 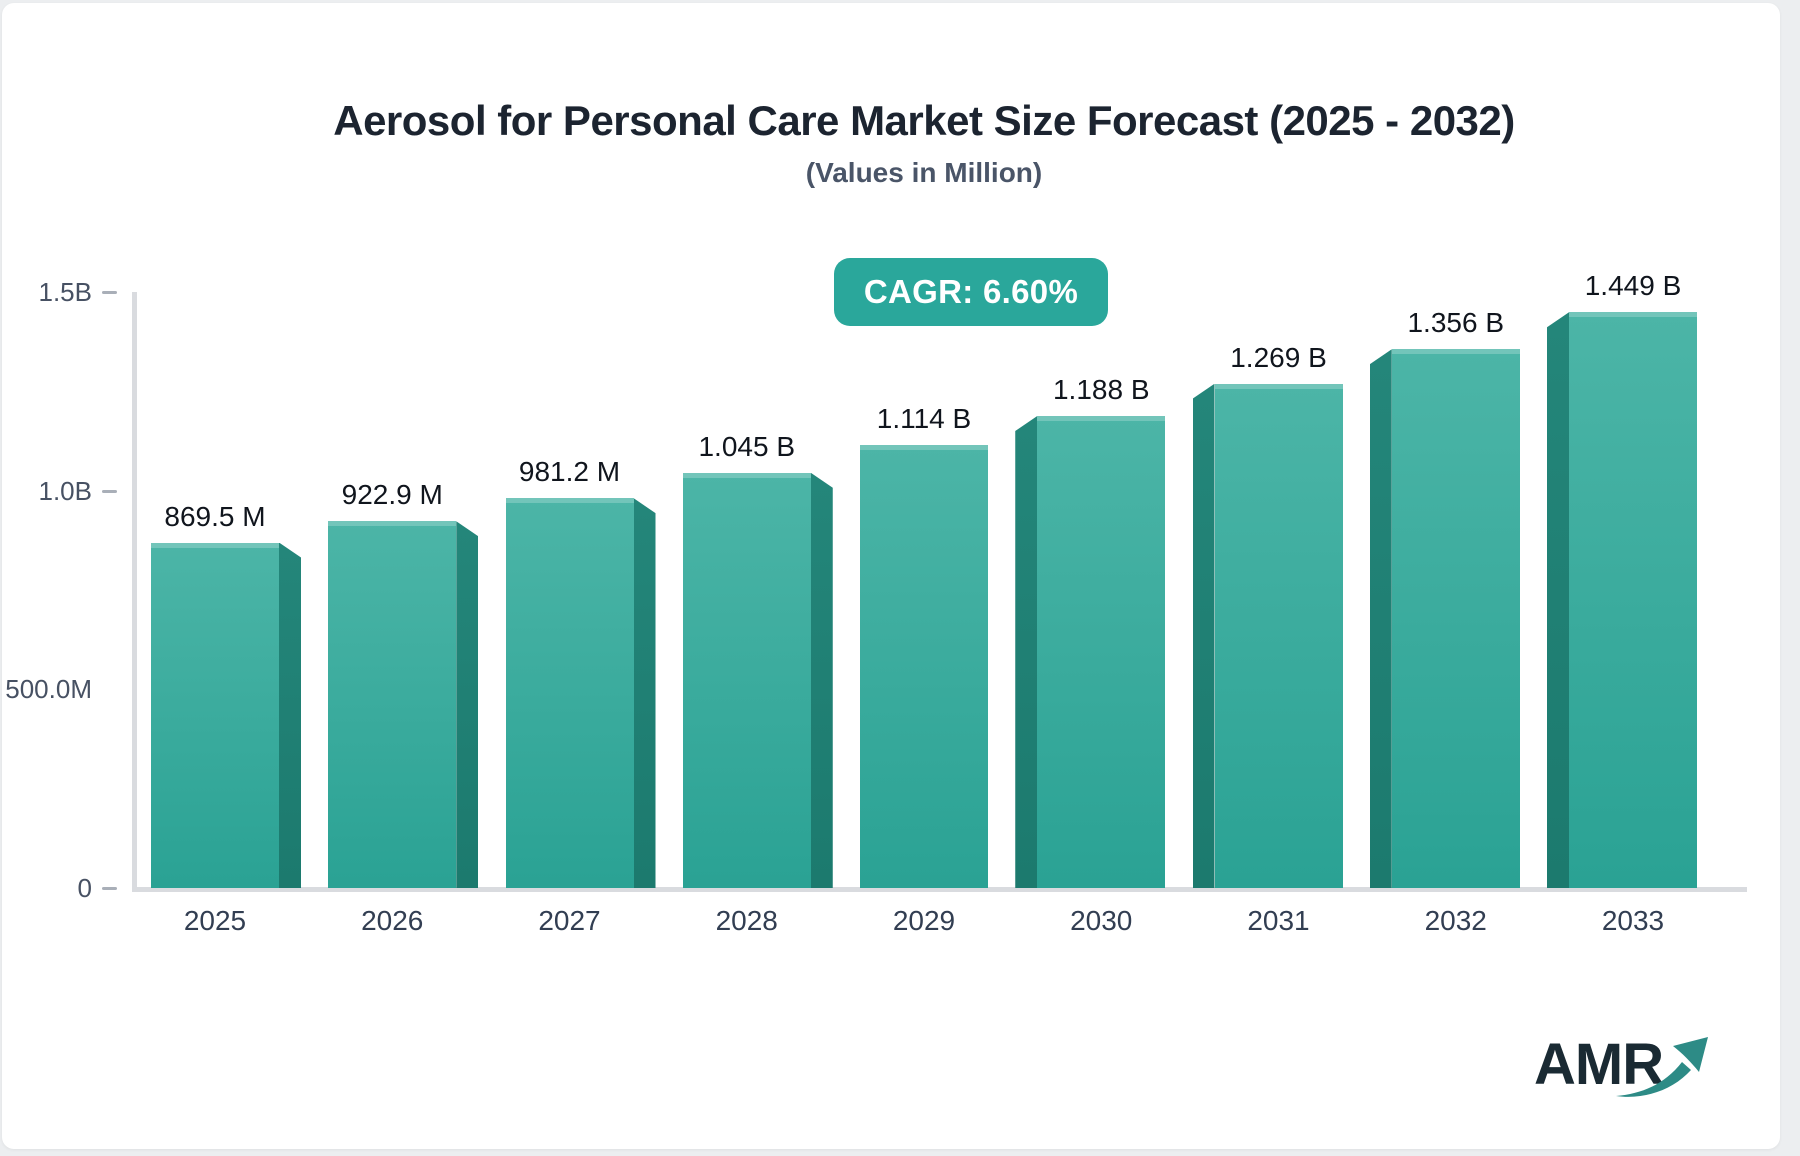 I want to click on amr-logo: AMR, so click(x=1624, y=1073).